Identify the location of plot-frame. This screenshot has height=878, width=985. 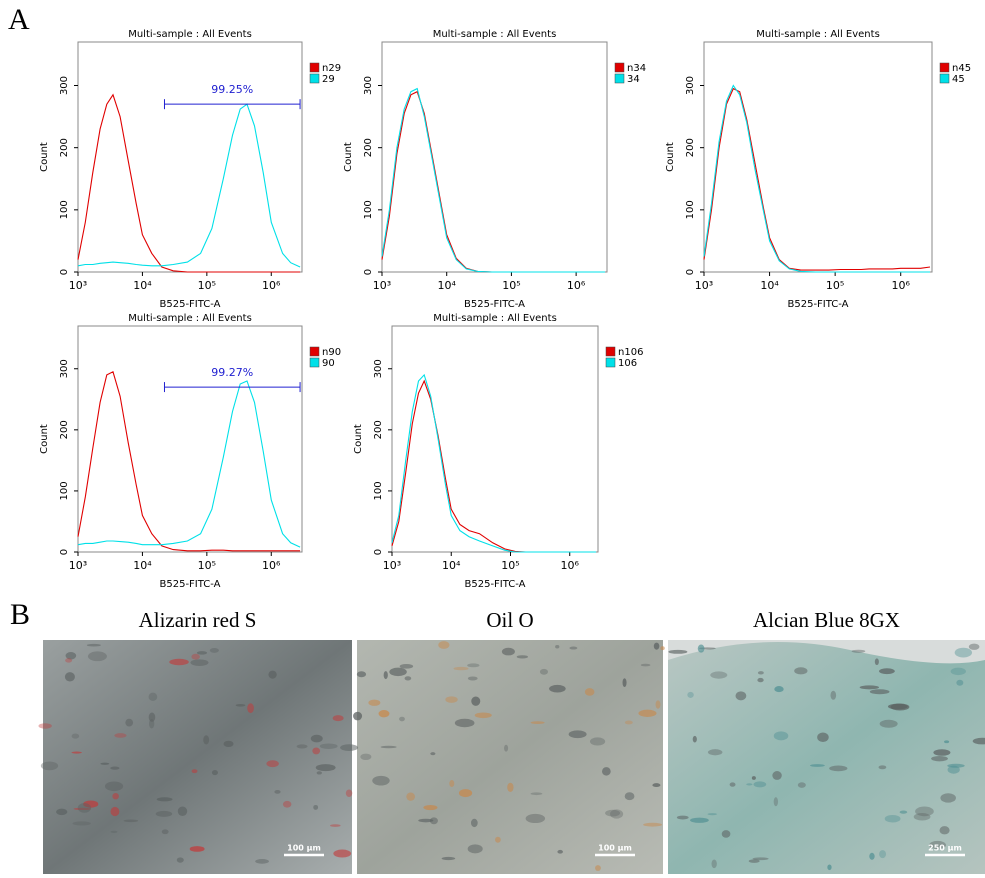
(190, 439).